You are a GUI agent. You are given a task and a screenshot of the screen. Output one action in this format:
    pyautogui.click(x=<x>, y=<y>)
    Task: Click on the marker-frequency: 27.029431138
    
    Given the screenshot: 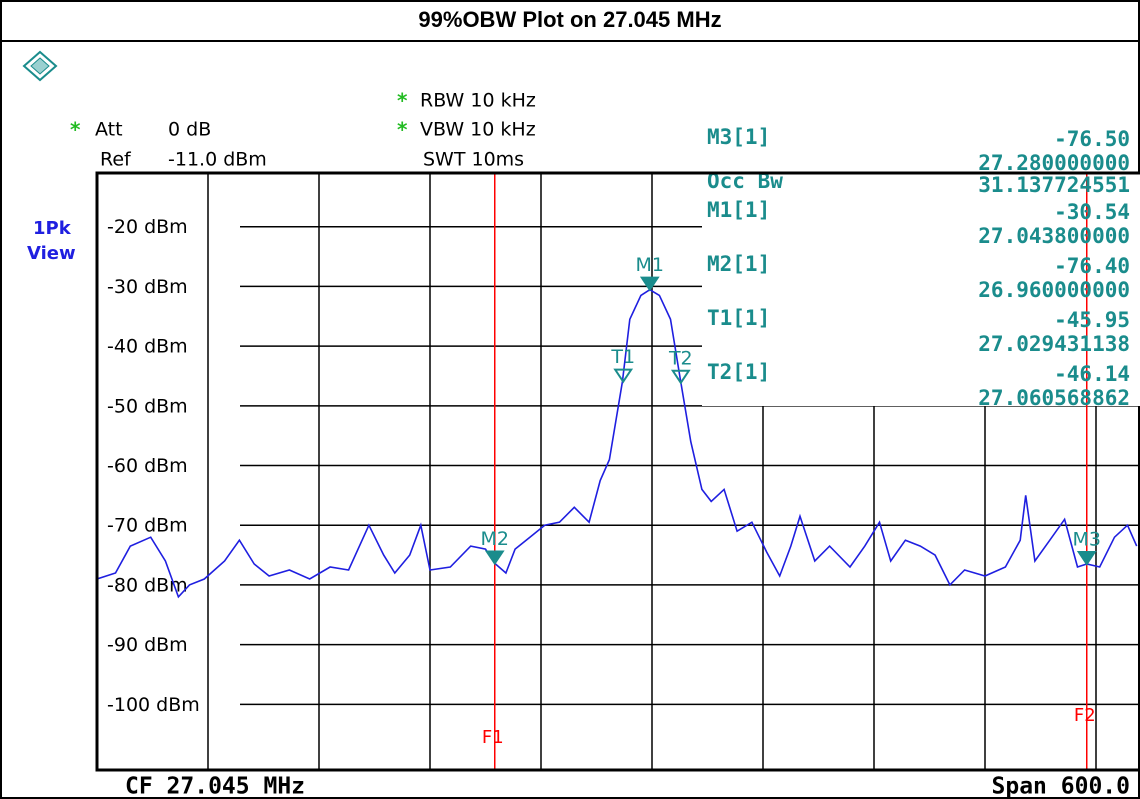 What is the action you would take?
    pyautogui.click(x=1054, y=344)
    